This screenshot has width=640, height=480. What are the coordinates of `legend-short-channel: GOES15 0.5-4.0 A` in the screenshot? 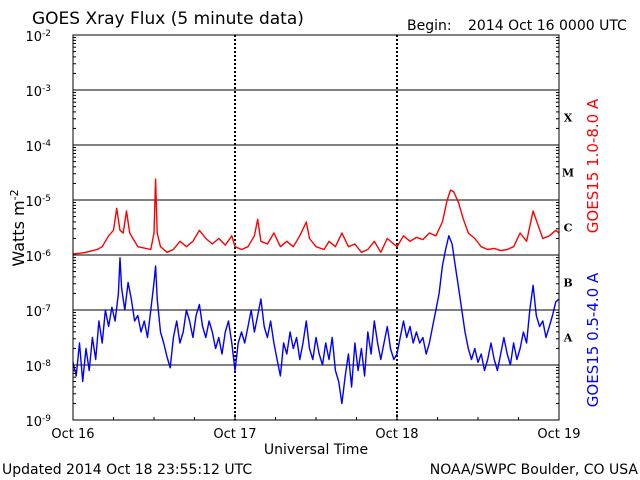 It's located at (593, 339).